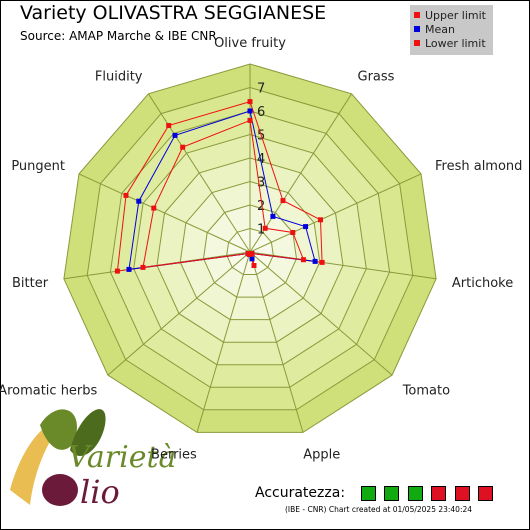  I want to click on legend-label: Lower limit, so click(455, 43).